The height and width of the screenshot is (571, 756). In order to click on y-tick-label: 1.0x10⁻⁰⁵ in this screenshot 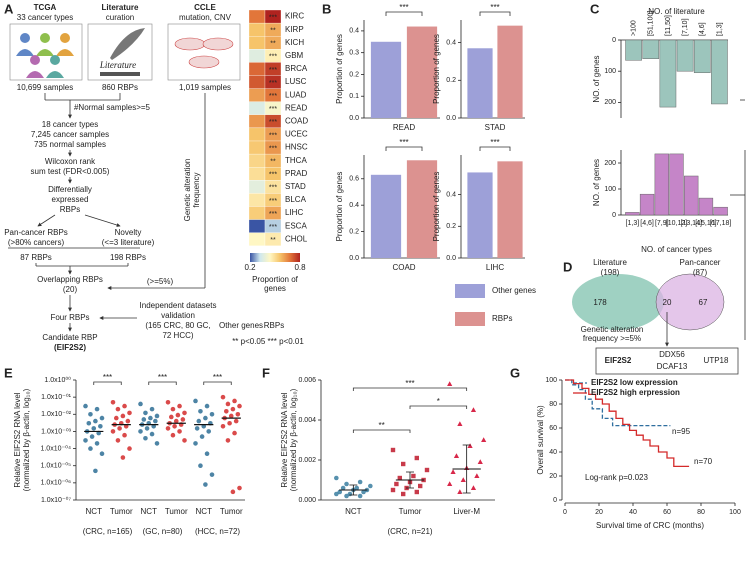, I will do `click(56, 466)`.